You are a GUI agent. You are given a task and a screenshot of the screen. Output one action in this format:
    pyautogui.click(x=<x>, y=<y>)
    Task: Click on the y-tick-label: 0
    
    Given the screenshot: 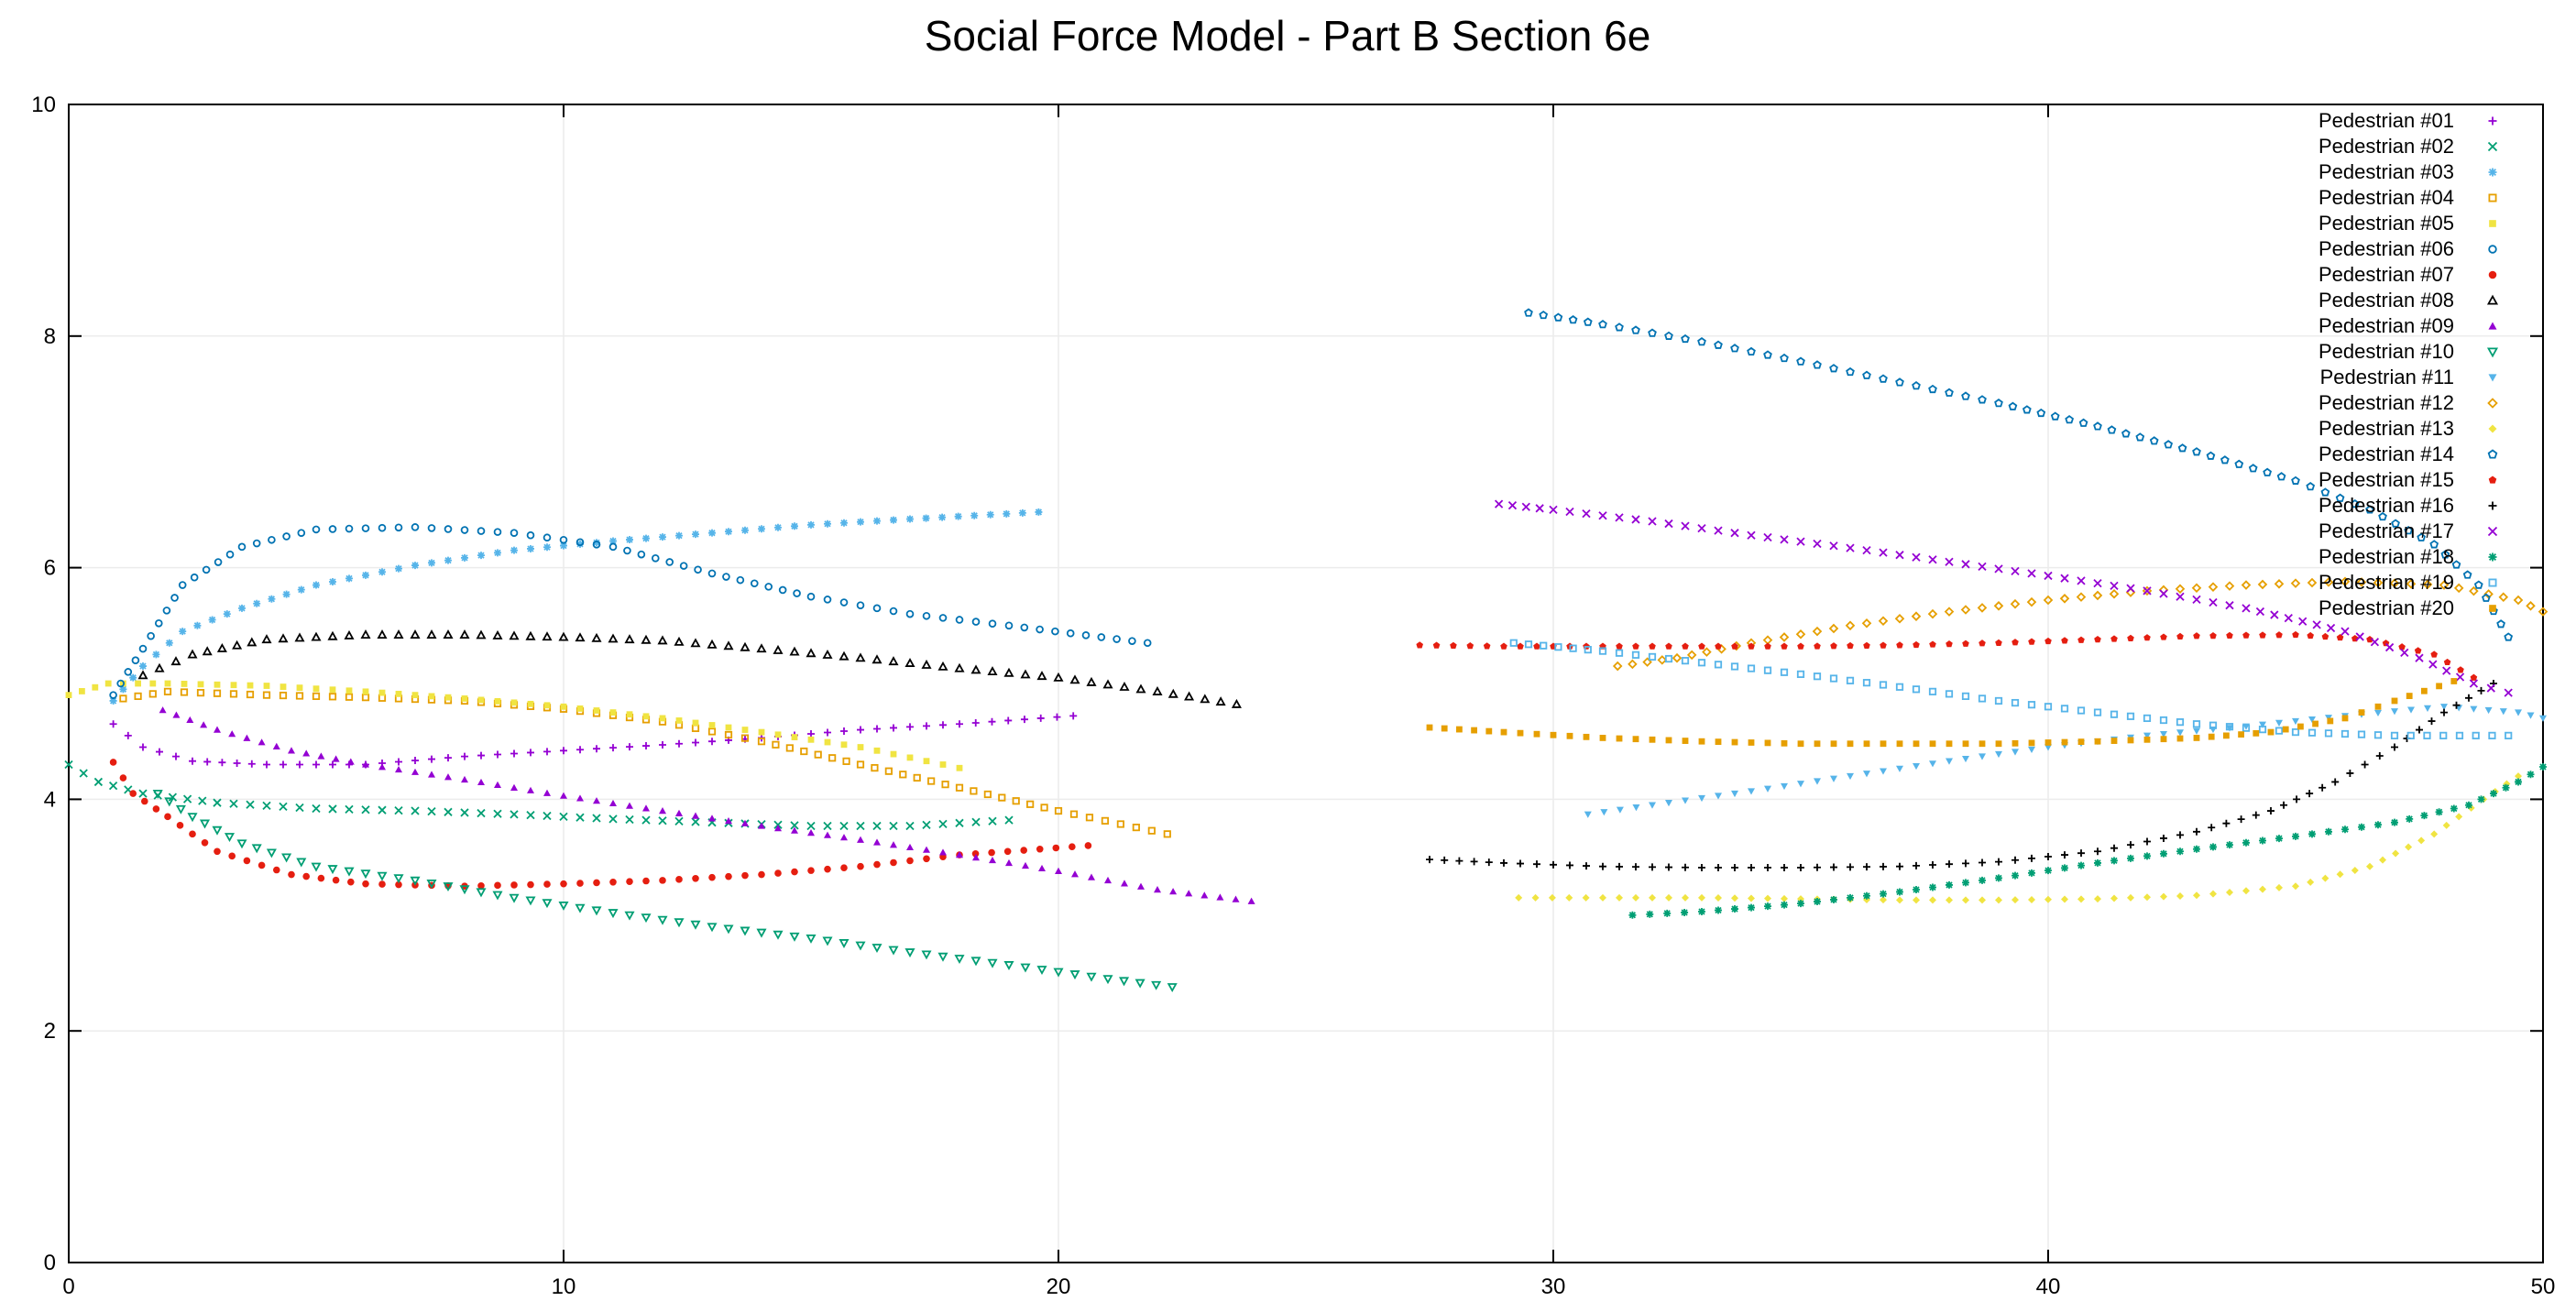 What is the action you would take?
    pyautogui.click(x=50, y=1263)
    